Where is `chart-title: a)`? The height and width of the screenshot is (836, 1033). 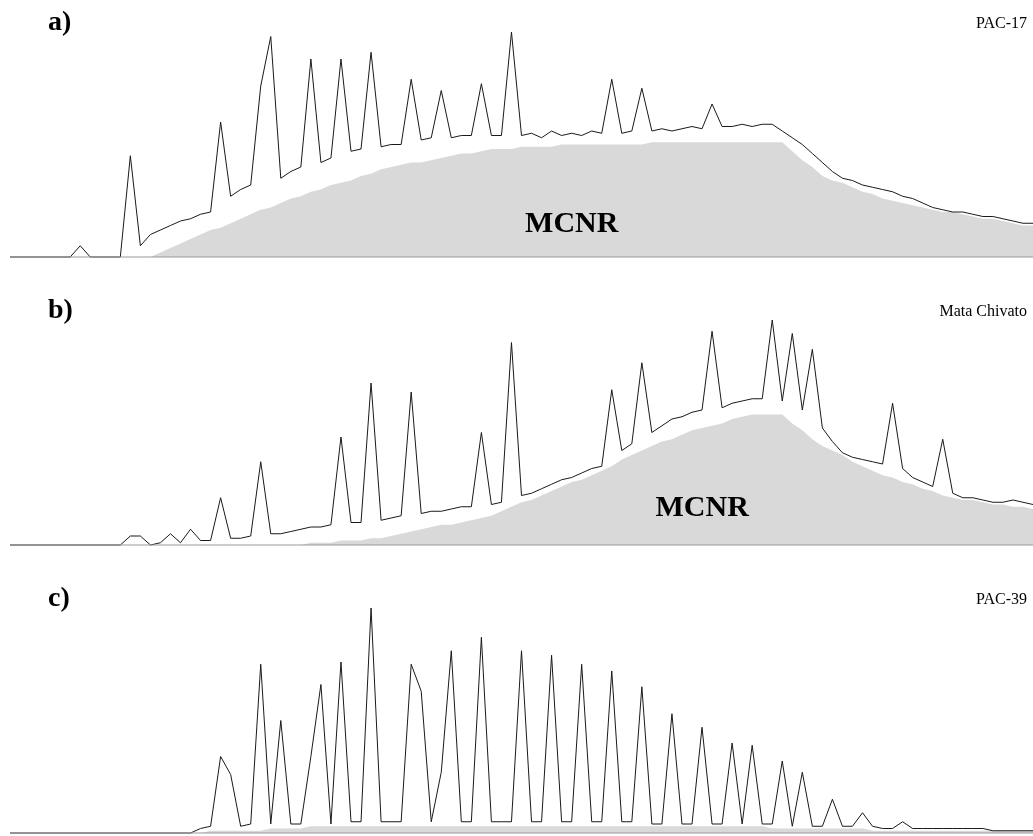 chart-title: a) is located at coordinates (60, 20).